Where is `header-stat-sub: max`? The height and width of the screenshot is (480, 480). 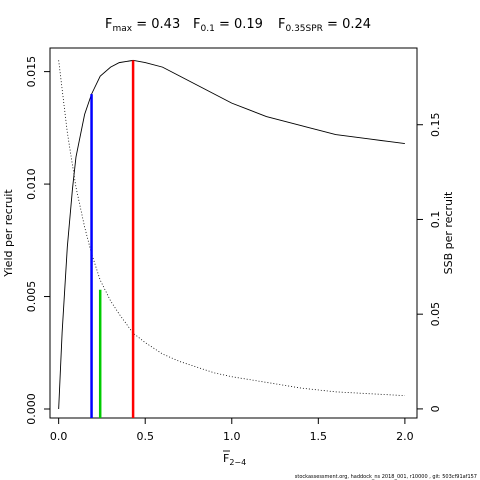 header-stat-sub: max is located at coordinates (122, 29).